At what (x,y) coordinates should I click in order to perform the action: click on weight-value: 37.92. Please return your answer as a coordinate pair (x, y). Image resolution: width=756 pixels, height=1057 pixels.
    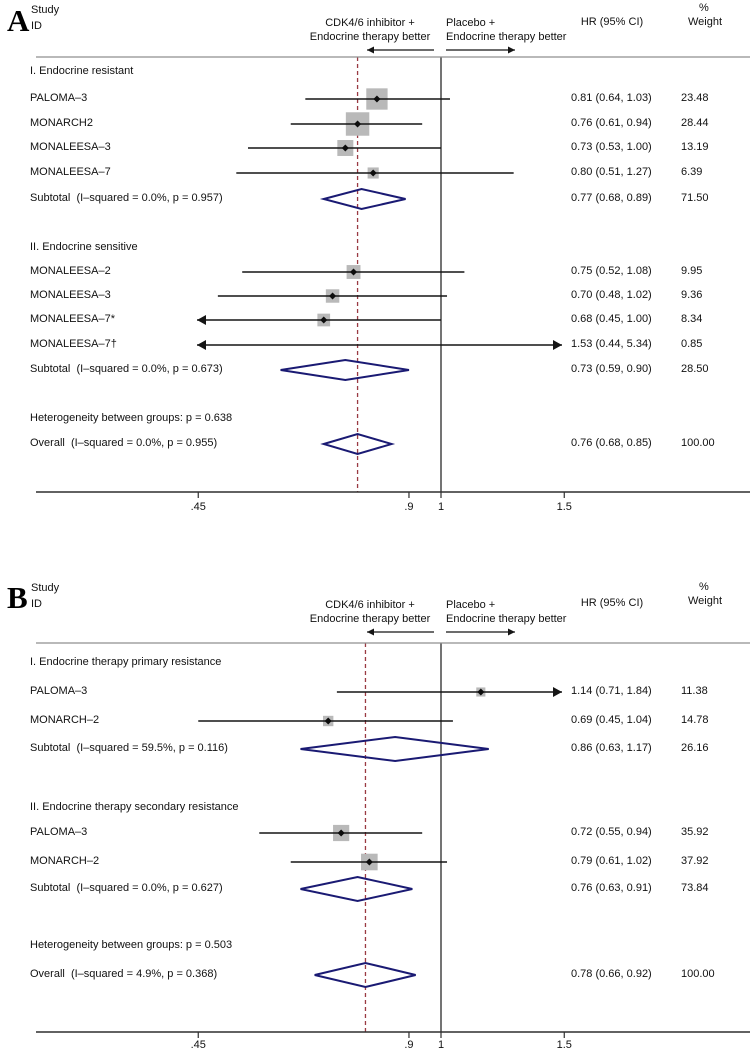
    Looking at the image, I should click on (695, 861).